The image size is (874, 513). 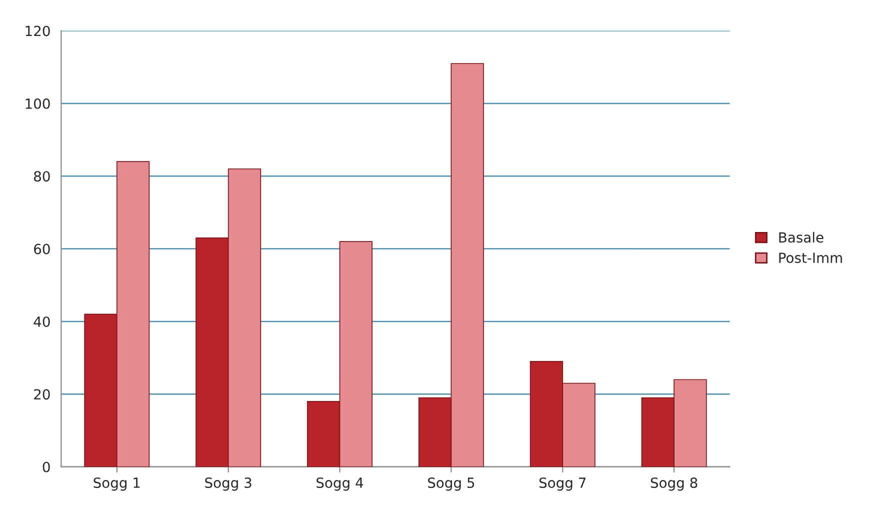 What do you see at coordinates (46, 467) in the screenshot?
I see `y-tick-label: 0` at bounding box center [46, 467].